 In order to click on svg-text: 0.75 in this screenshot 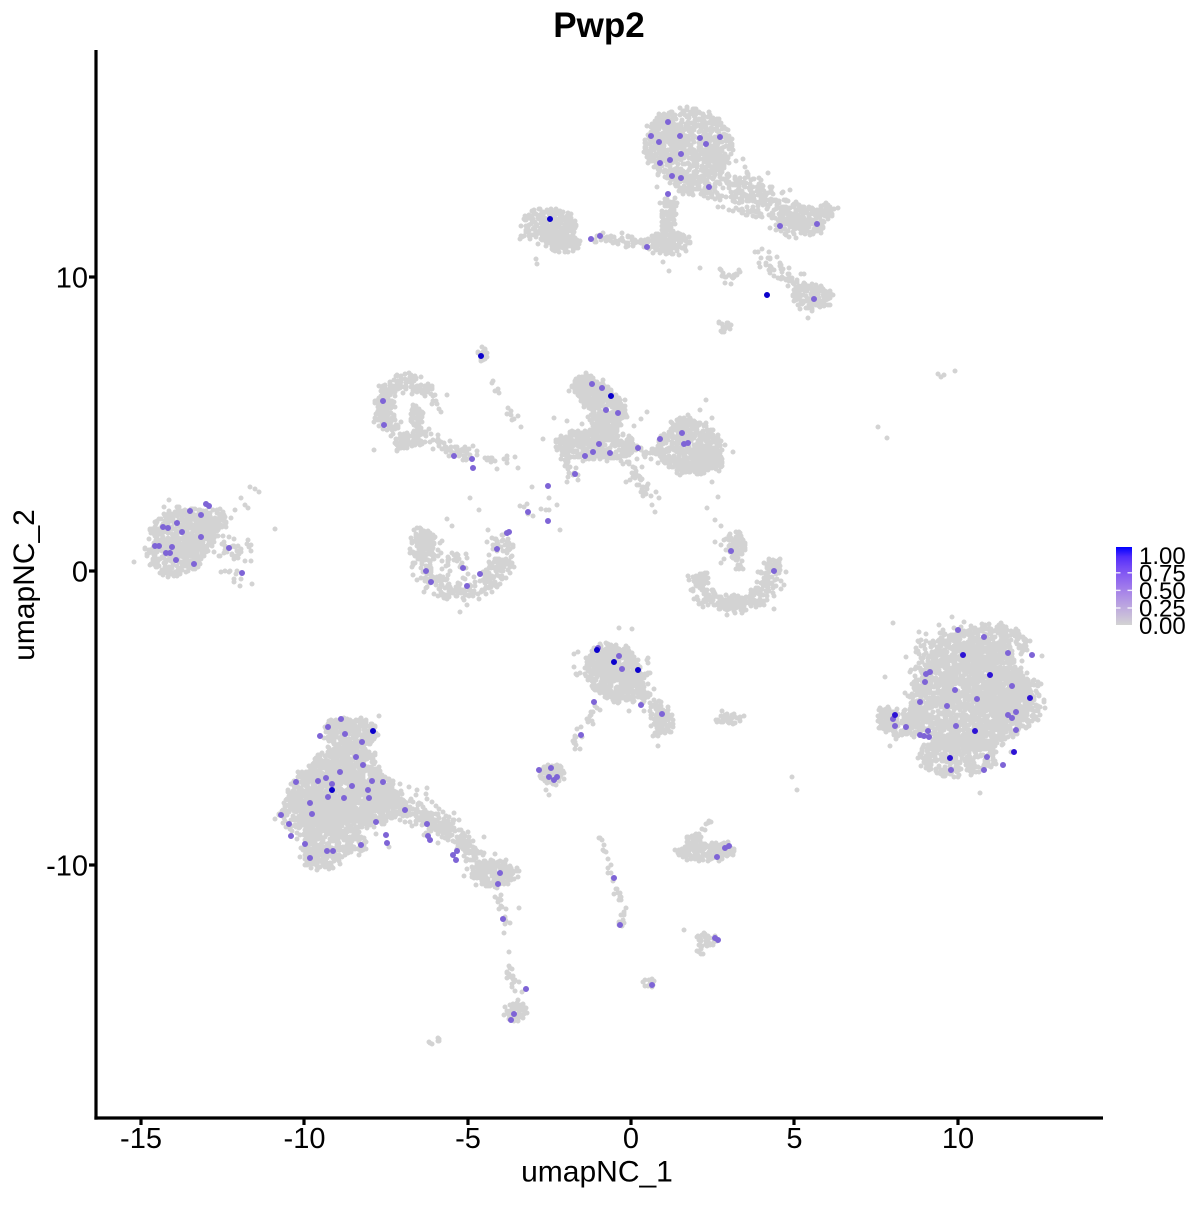, I will do `click(1162, 573)`.